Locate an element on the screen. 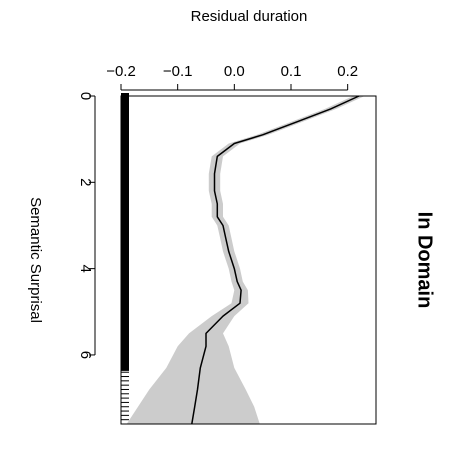  x-axis: −0.2 −0.1 0.0 0.1 0.2 is located at coordinates (232, 77).